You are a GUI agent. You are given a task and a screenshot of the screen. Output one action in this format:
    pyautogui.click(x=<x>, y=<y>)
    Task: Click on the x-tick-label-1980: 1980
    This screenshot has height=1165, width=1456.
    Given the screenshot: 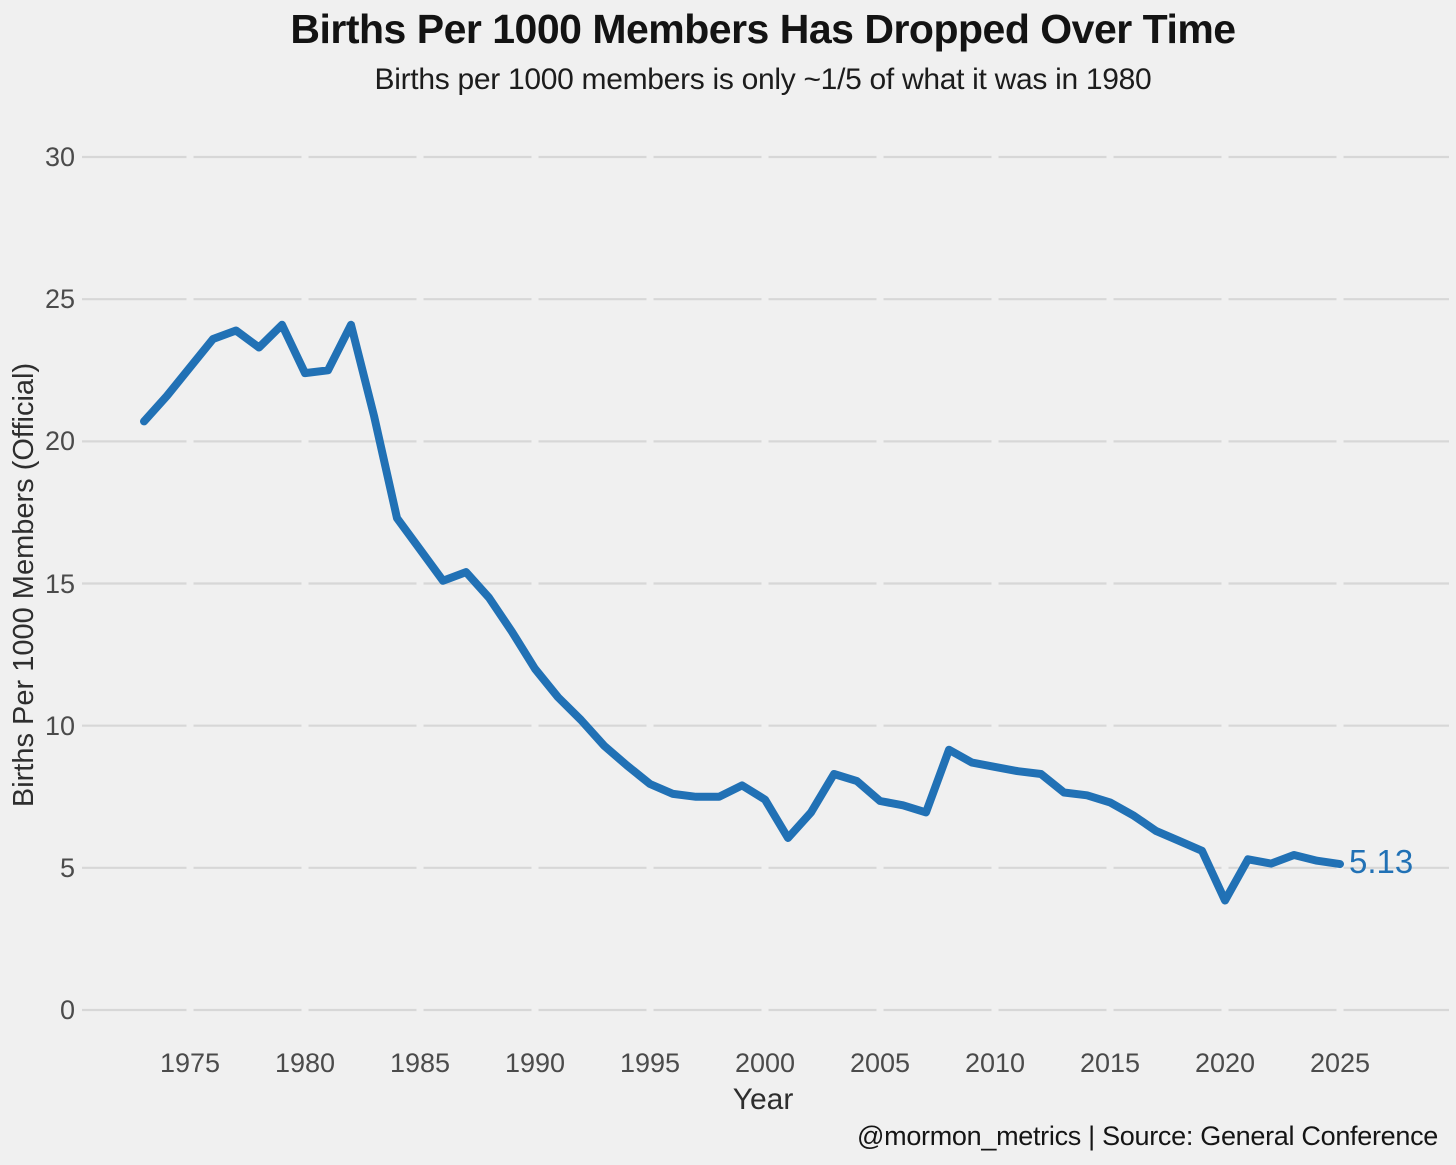 What is the action you would take?
    pyautogui.click(x=305, y=1063)
    